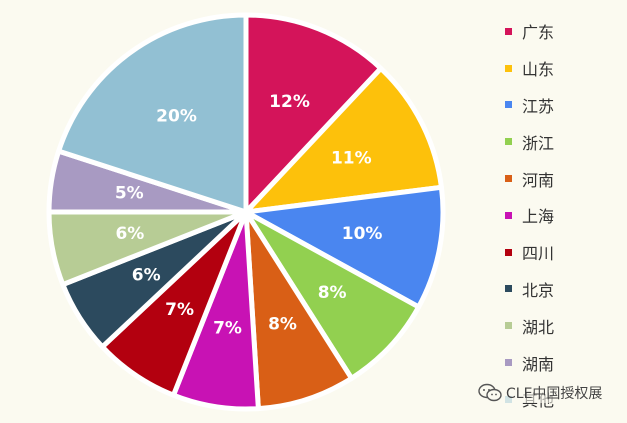 This screenshot has width=627, height=423. Describe the element at coordinates (146, 275) in the screenshot. I see `slice-label-7: 6%` at that location.